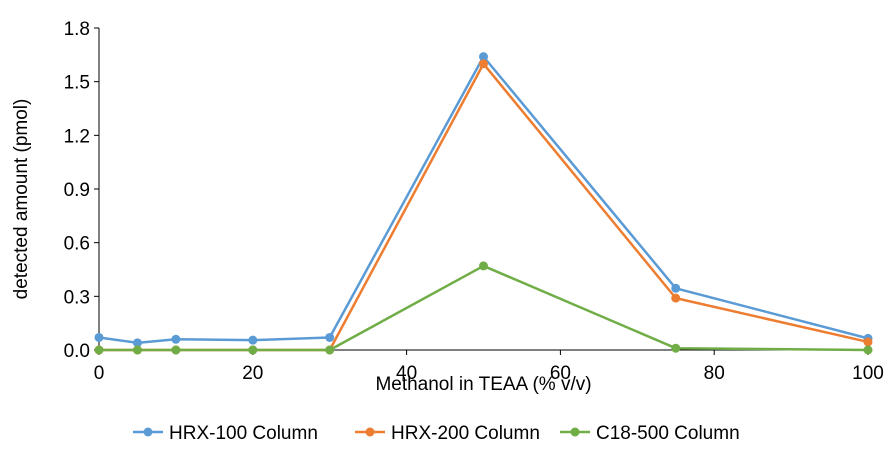 This screenshot has height=469, width=891. Describe the element at coordinates (406, 373) in the screenshot. I see `x-tick-label: 40` at that location.